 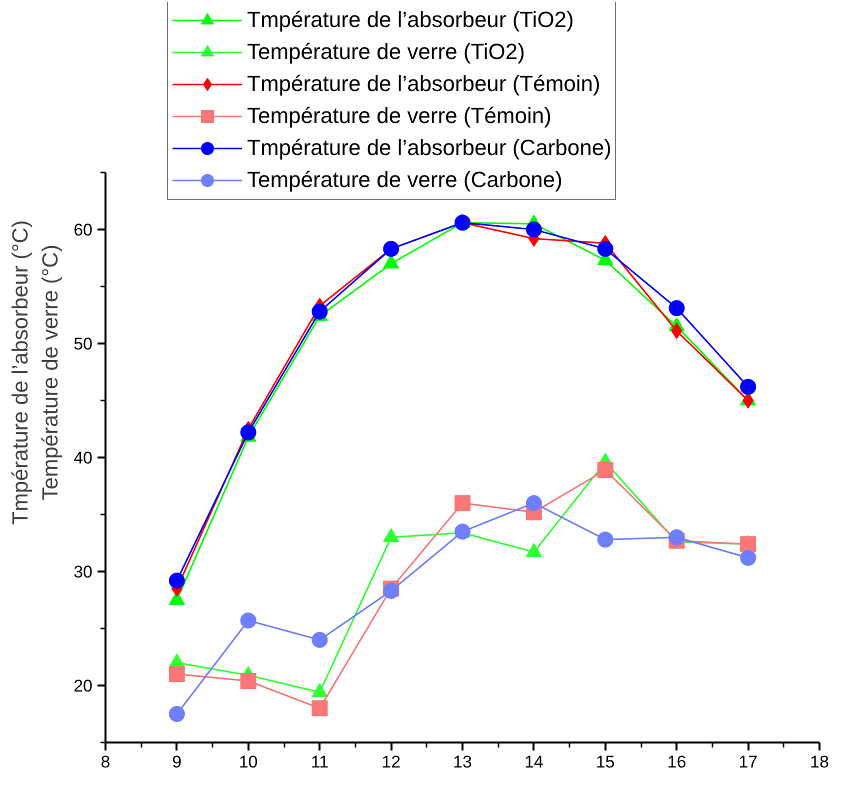 I want to click on x-tick-label: 13, so click(x=462, y=762).